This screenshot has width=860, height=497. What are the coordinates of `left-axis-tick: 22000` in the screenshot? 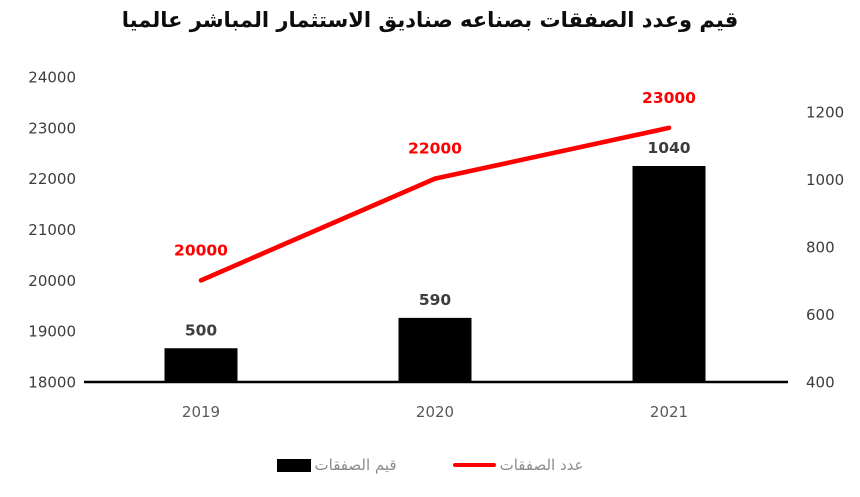 It's located at (52, 179).